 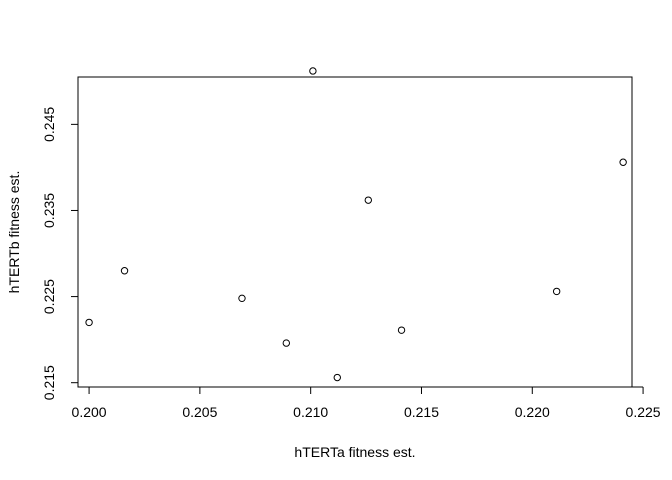 What do you see at coordinates (49, 210) in the screenshot?
I see `y-tick-label: 0.235` at bounding box center [49, 210].